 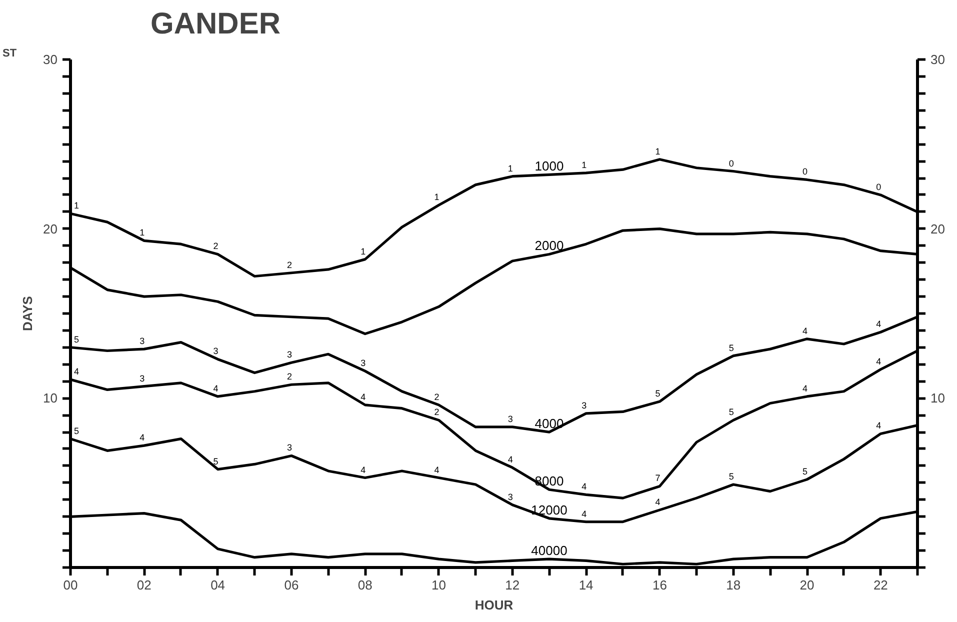 What do you see at coordinates (586, 585) in the screenshot?
I see `x-tick-label: 14` at bounding box center [586, 585].